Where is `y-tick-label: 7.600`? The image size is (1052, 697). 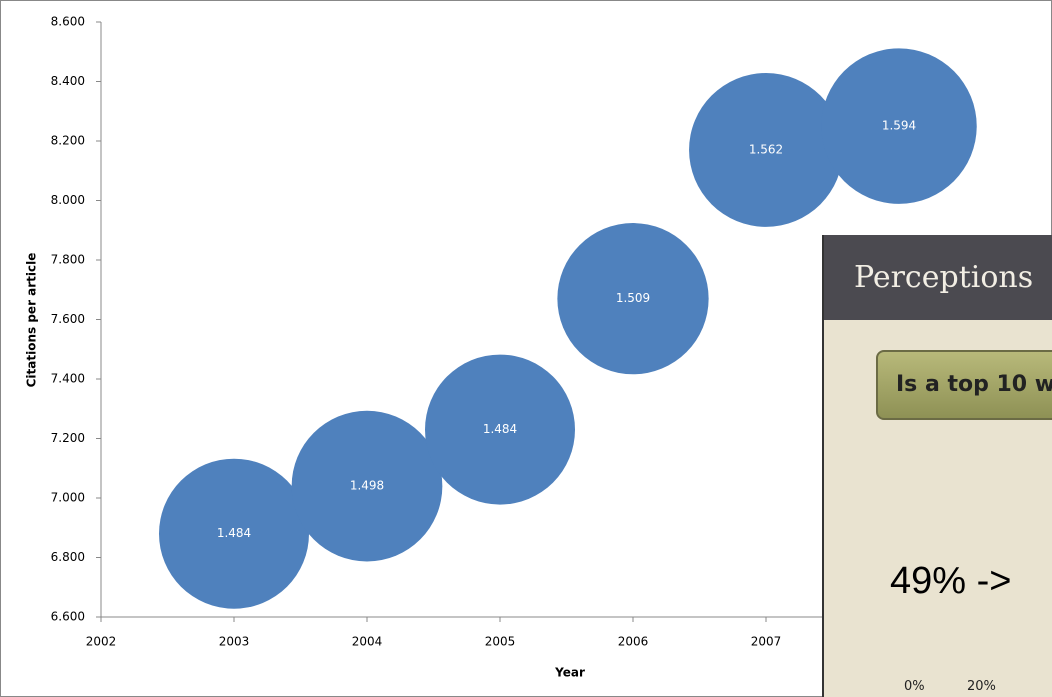 y-tick-label: 7.600 is located at coordinates (68, 319).